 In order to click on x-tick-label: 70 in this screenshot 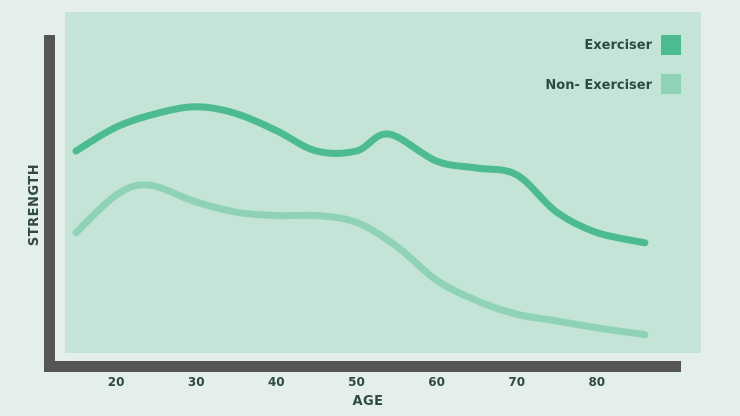, I will do `click(516, 382)`.